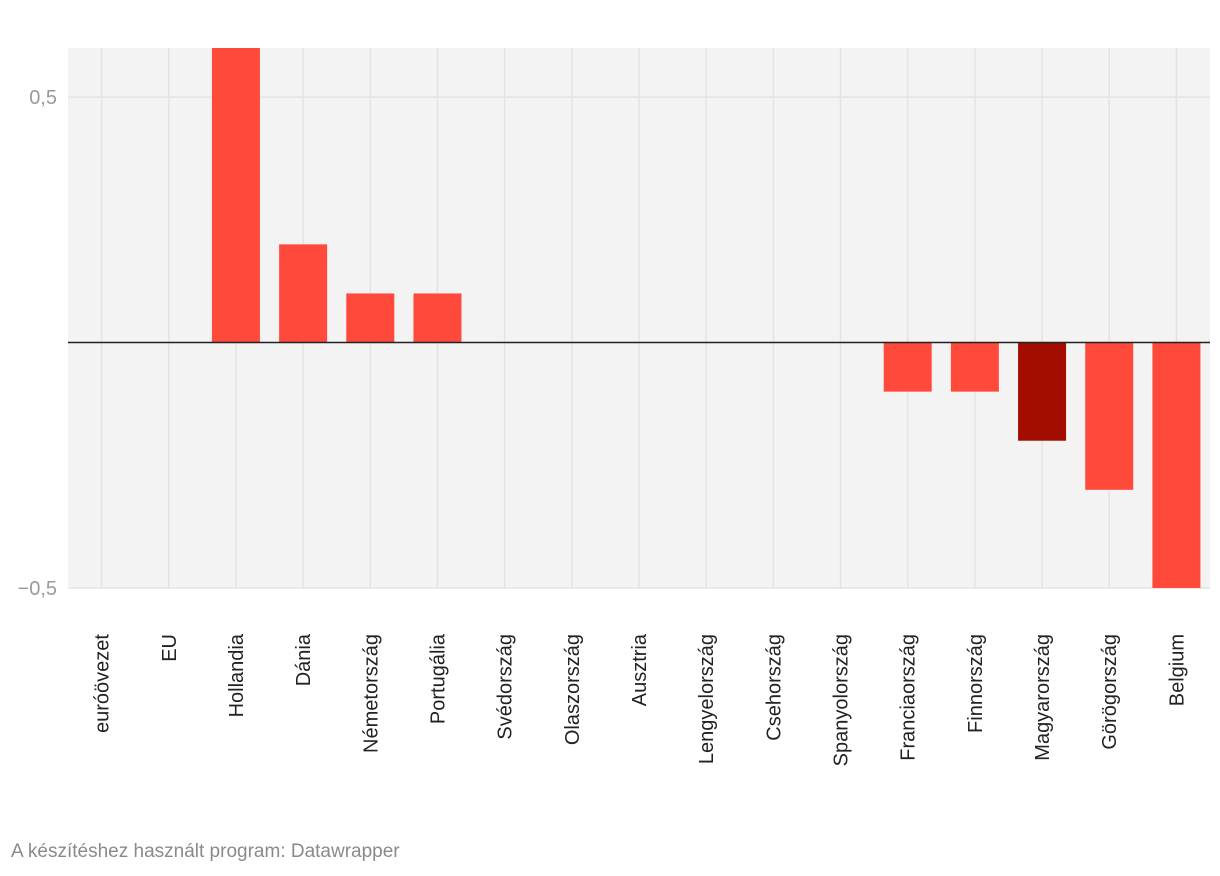  What do you see at coordinates (506, 687) in the screenshot?
I see `x-tick-label: Svédország` at bounding box center [506, 687].